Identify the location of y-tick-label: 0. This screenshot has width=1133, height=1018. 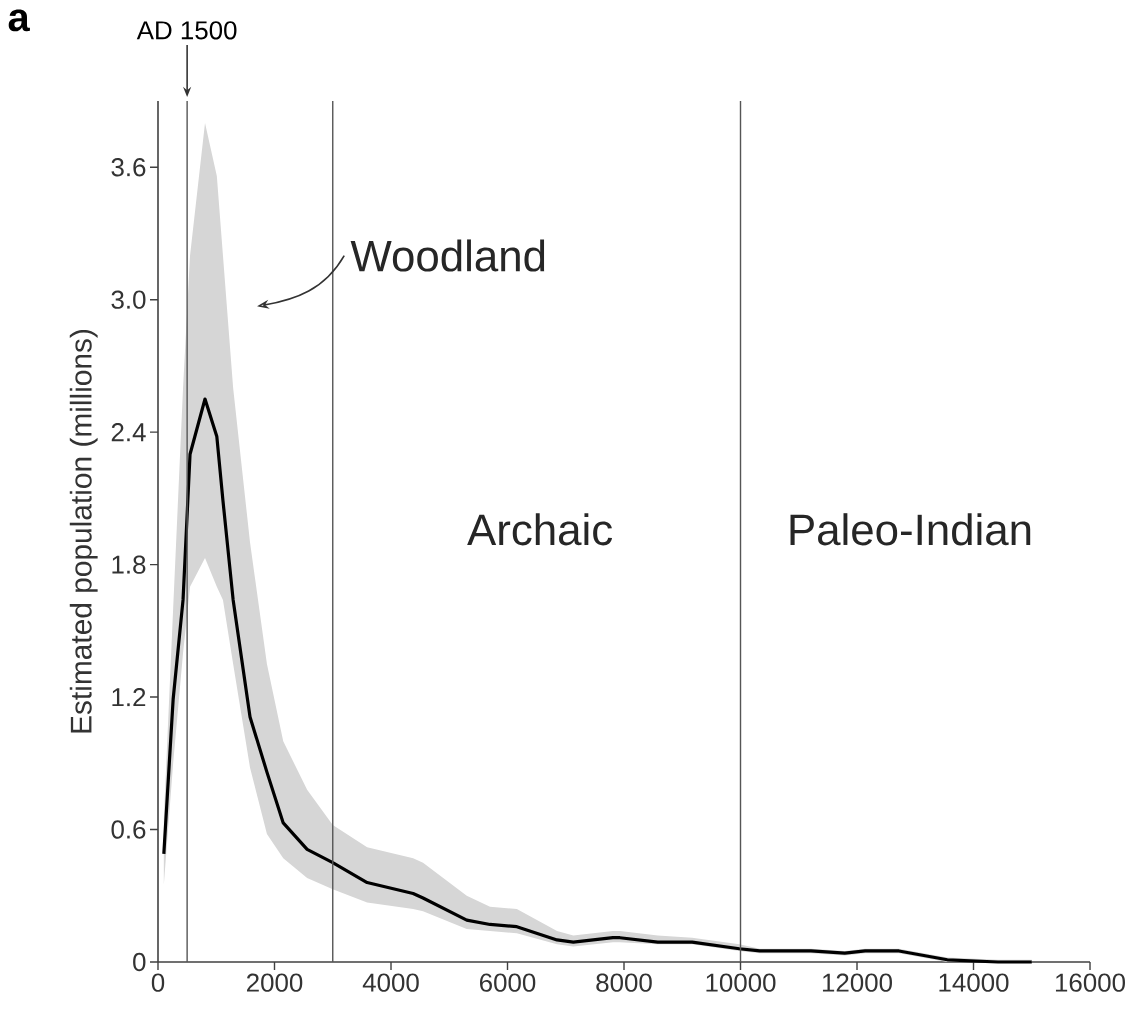
(139, 962).